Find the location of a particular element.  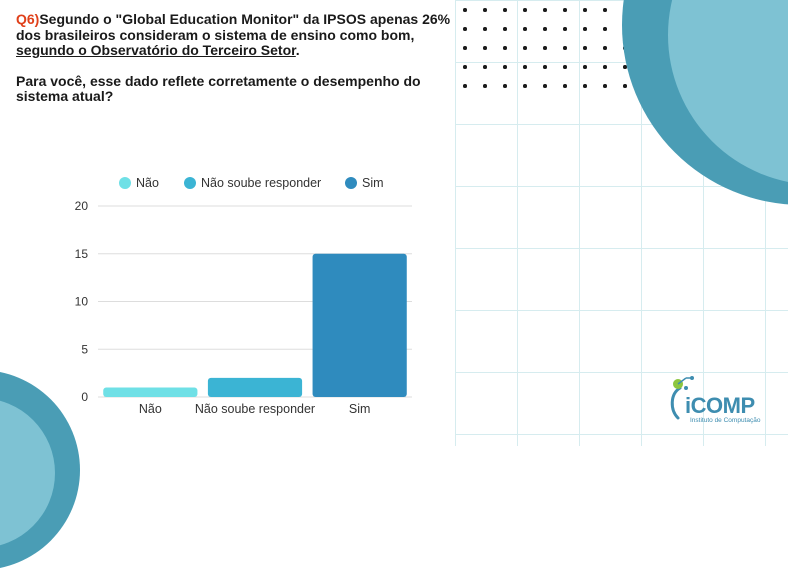

x-tick-label: Não soube responder is located at coordinates (255, 409).